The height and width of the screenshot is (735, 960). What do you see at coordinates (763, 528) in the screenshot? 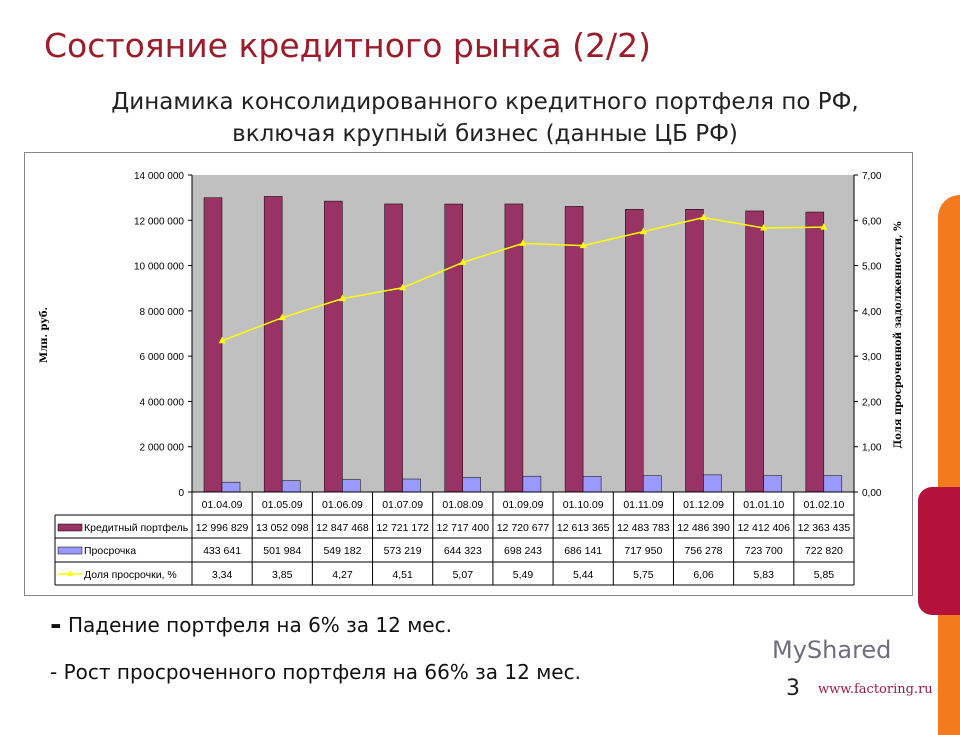
I see `data-label-portfolio: 12 412 406` at bounding box center [763, 528].